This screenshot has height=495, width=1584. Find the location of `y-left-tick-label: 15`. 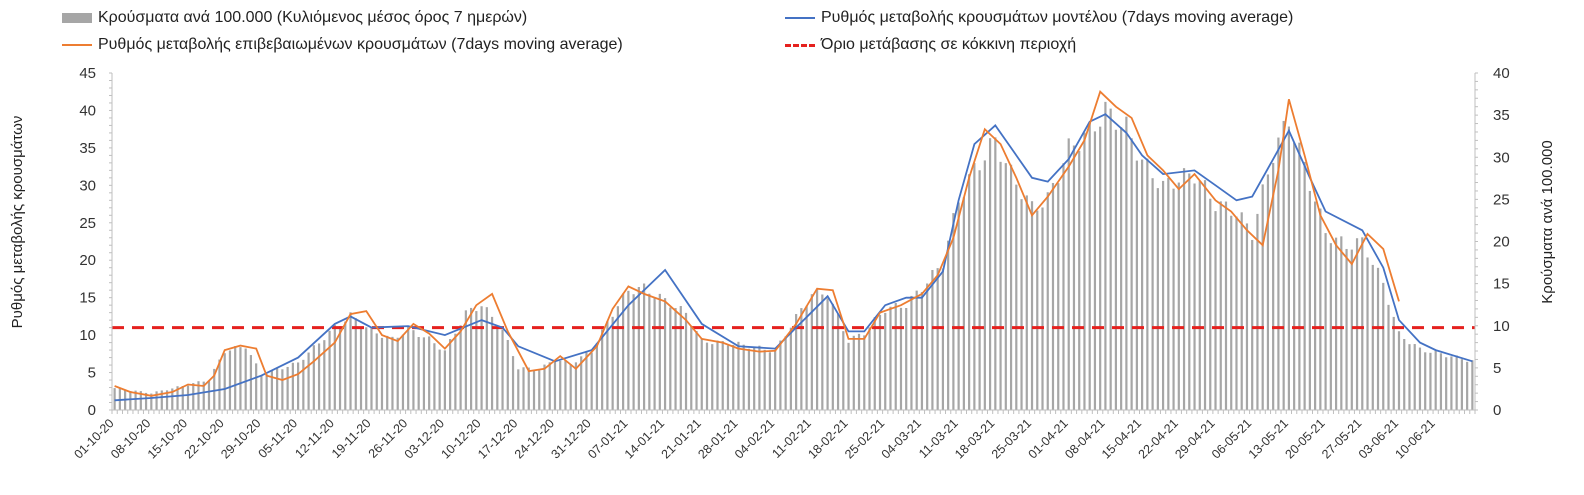

y-left-tick-label: 15 is located at coordinates (87, 298).